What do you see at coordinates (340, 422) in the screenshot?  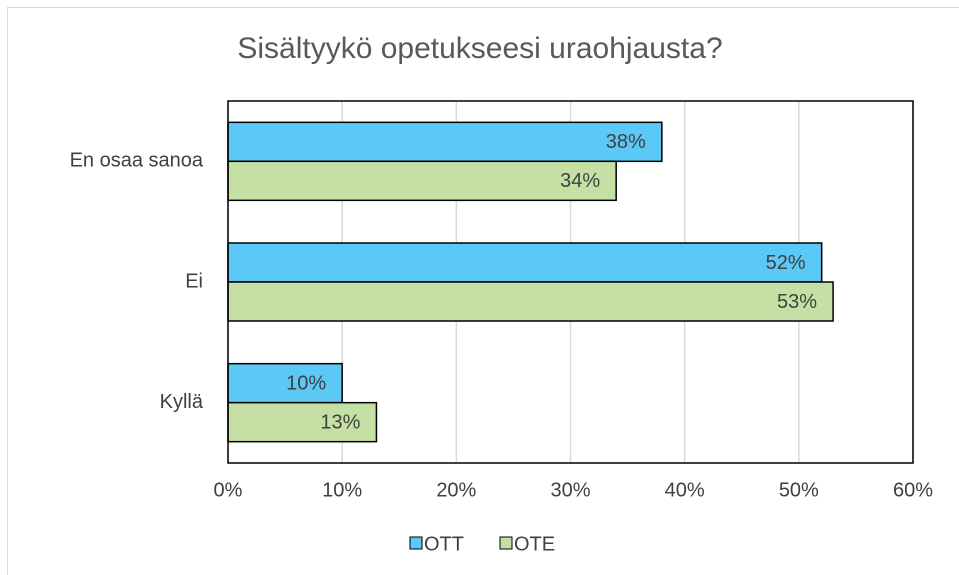 I see `data-label: 13%` at bounding box center [340, 422].